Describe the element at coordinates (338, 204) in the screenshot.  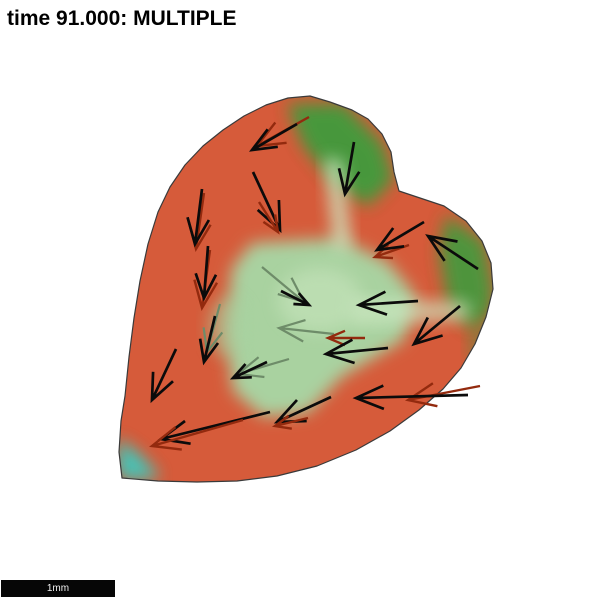
I see `region-light-streak-top` at that location.